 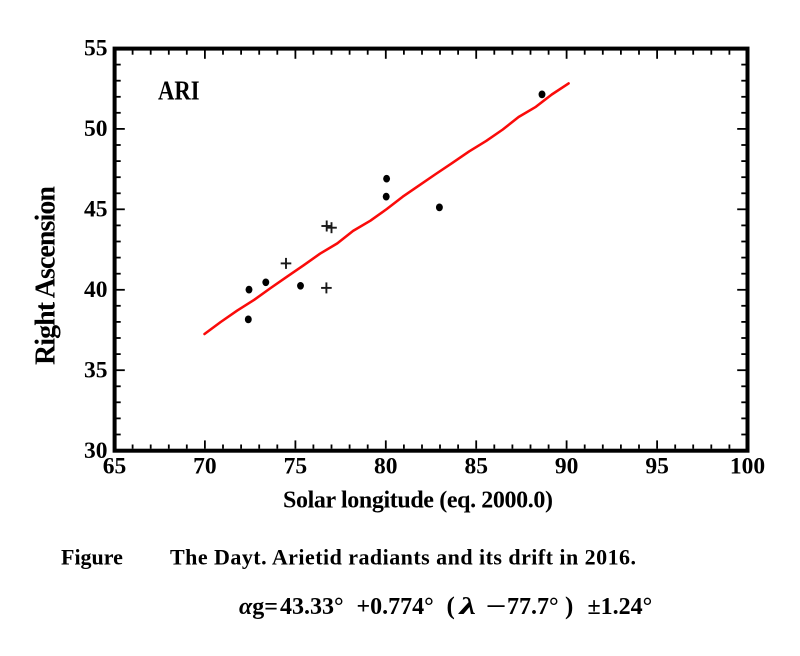 I want to click on svg-text: 45, so click(x=96, y=210).